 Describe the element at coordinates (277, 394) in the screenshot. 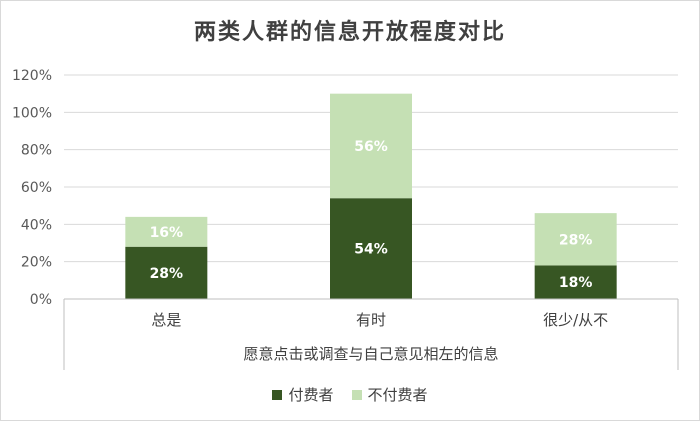

I see `legend-swatch-payers` at that location.